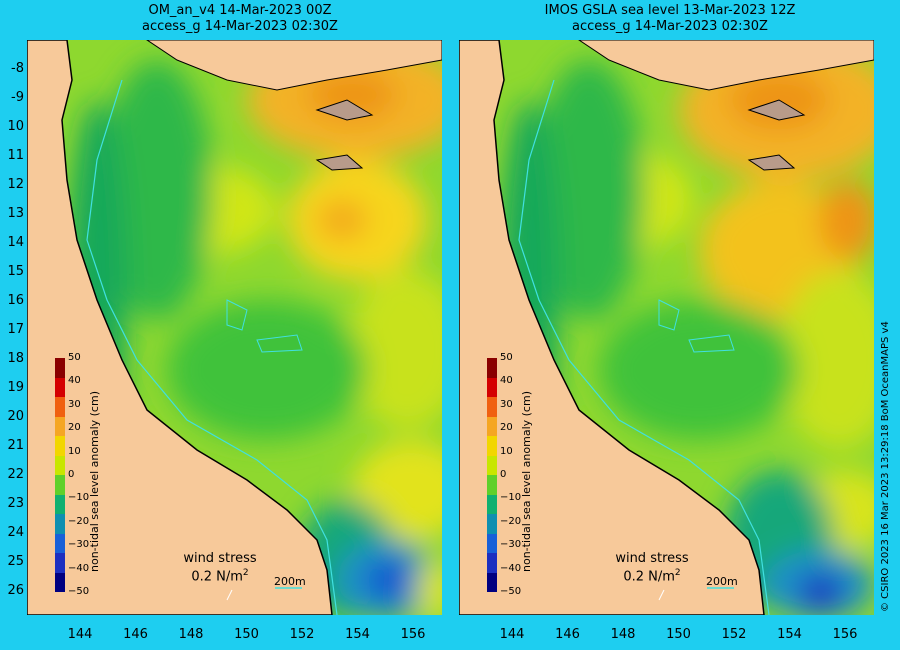 The height and width of the screenshot is (650, 900). I want to click on depth-scale-label-left: 200m, so click(290, 581).